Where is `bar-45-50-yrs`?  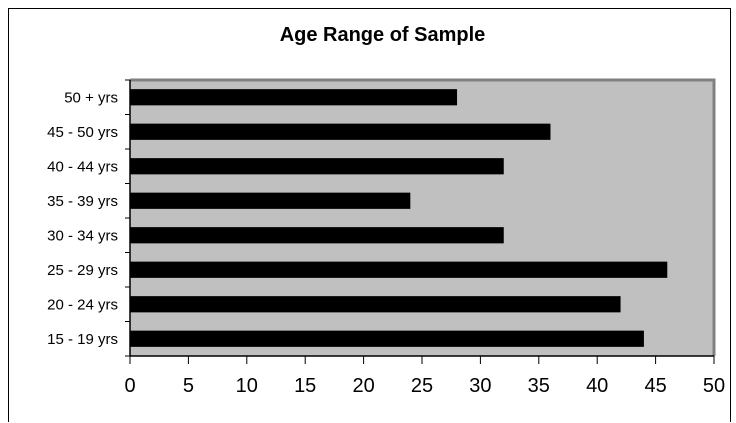 bar-45-50-yrs is located at coordinates (340, 131).